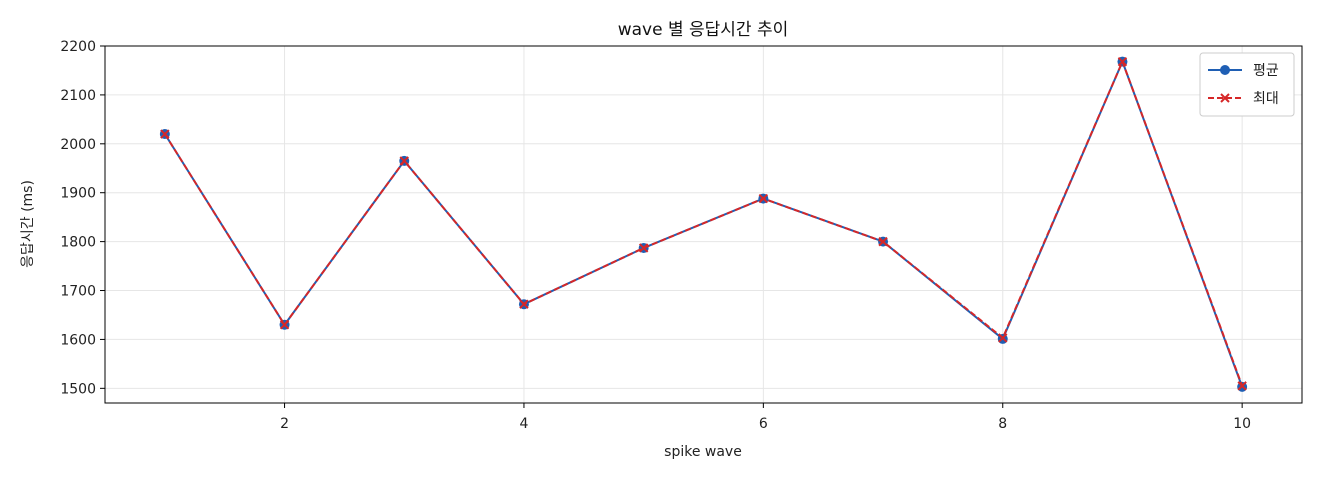 This screenshot has width=1320, height=480. I want to click on legend-max-marker, so click(1225, 98).